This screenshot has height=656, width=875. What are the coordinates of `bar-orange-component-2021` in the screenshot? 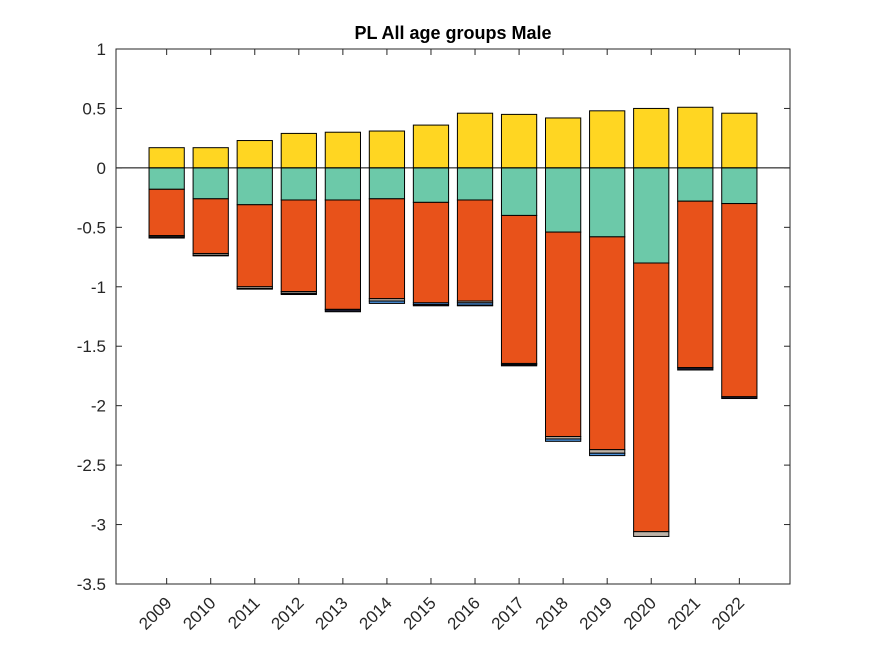 It's located at (695, 284).